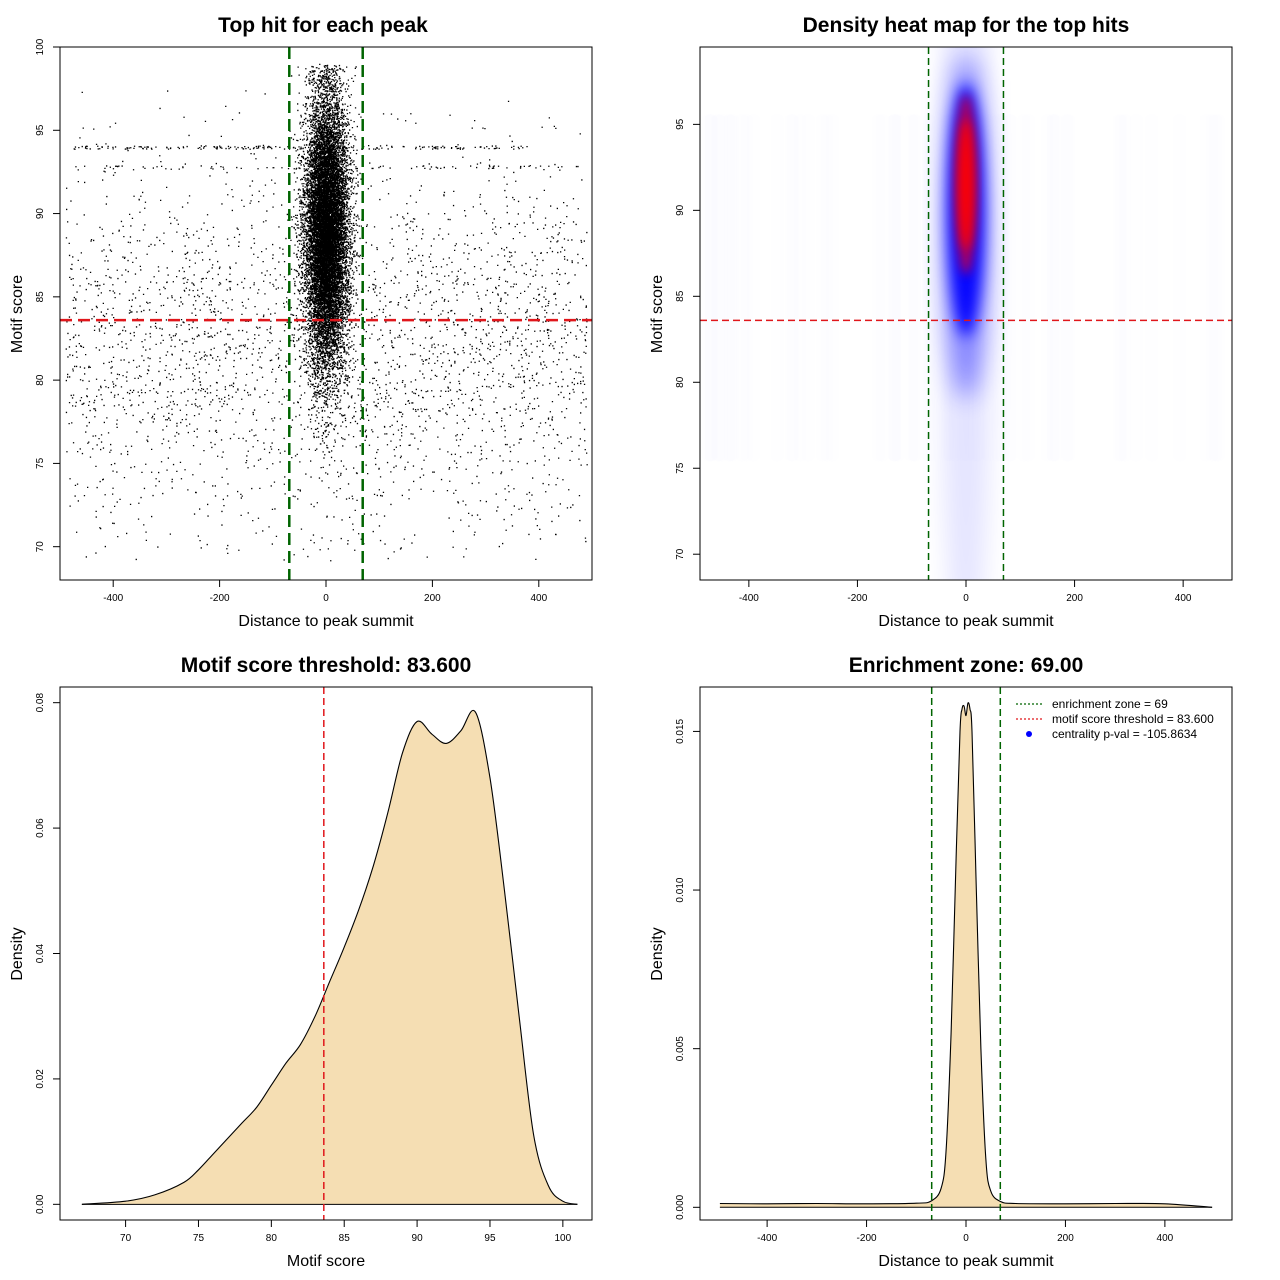 The width and height of the screenshot is (1280, 1280). Describe the element at coordinates (1029, 734) in the screenshot. I see `legend-key-pval-point` at that location.